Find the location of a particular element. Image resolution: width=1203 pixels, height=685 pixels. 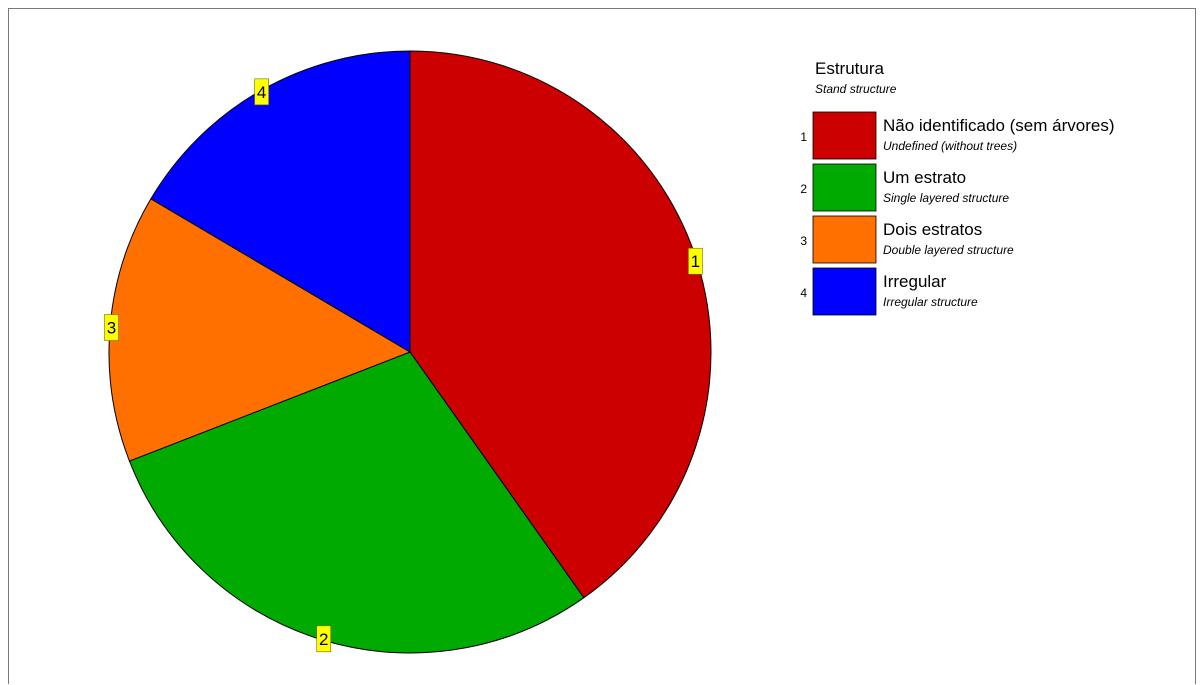

pie-slice-label-text: 3 is located at coordinates (111, 328).